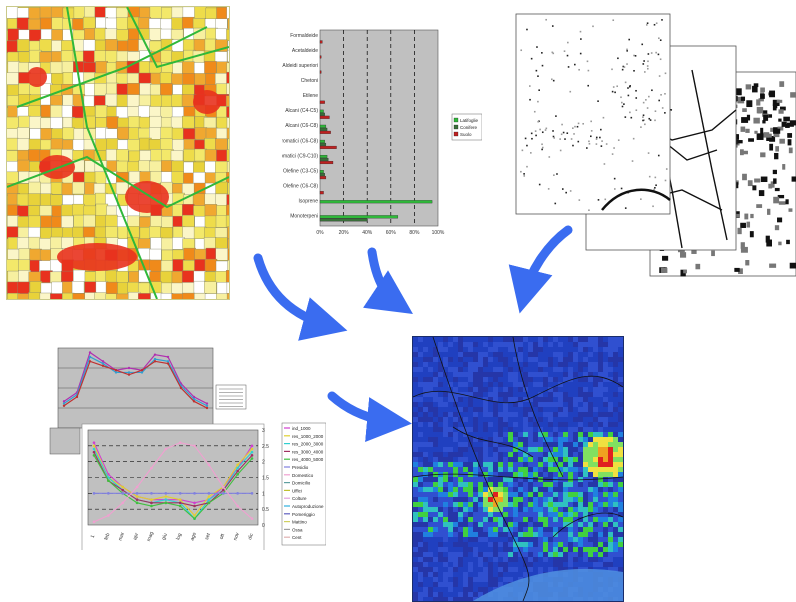 The image size is (796, 602). What do you see at coordinates (265, 447) in the screenshot?
I see `front-y-tick: 2.5` at bounding box center [265, 447].